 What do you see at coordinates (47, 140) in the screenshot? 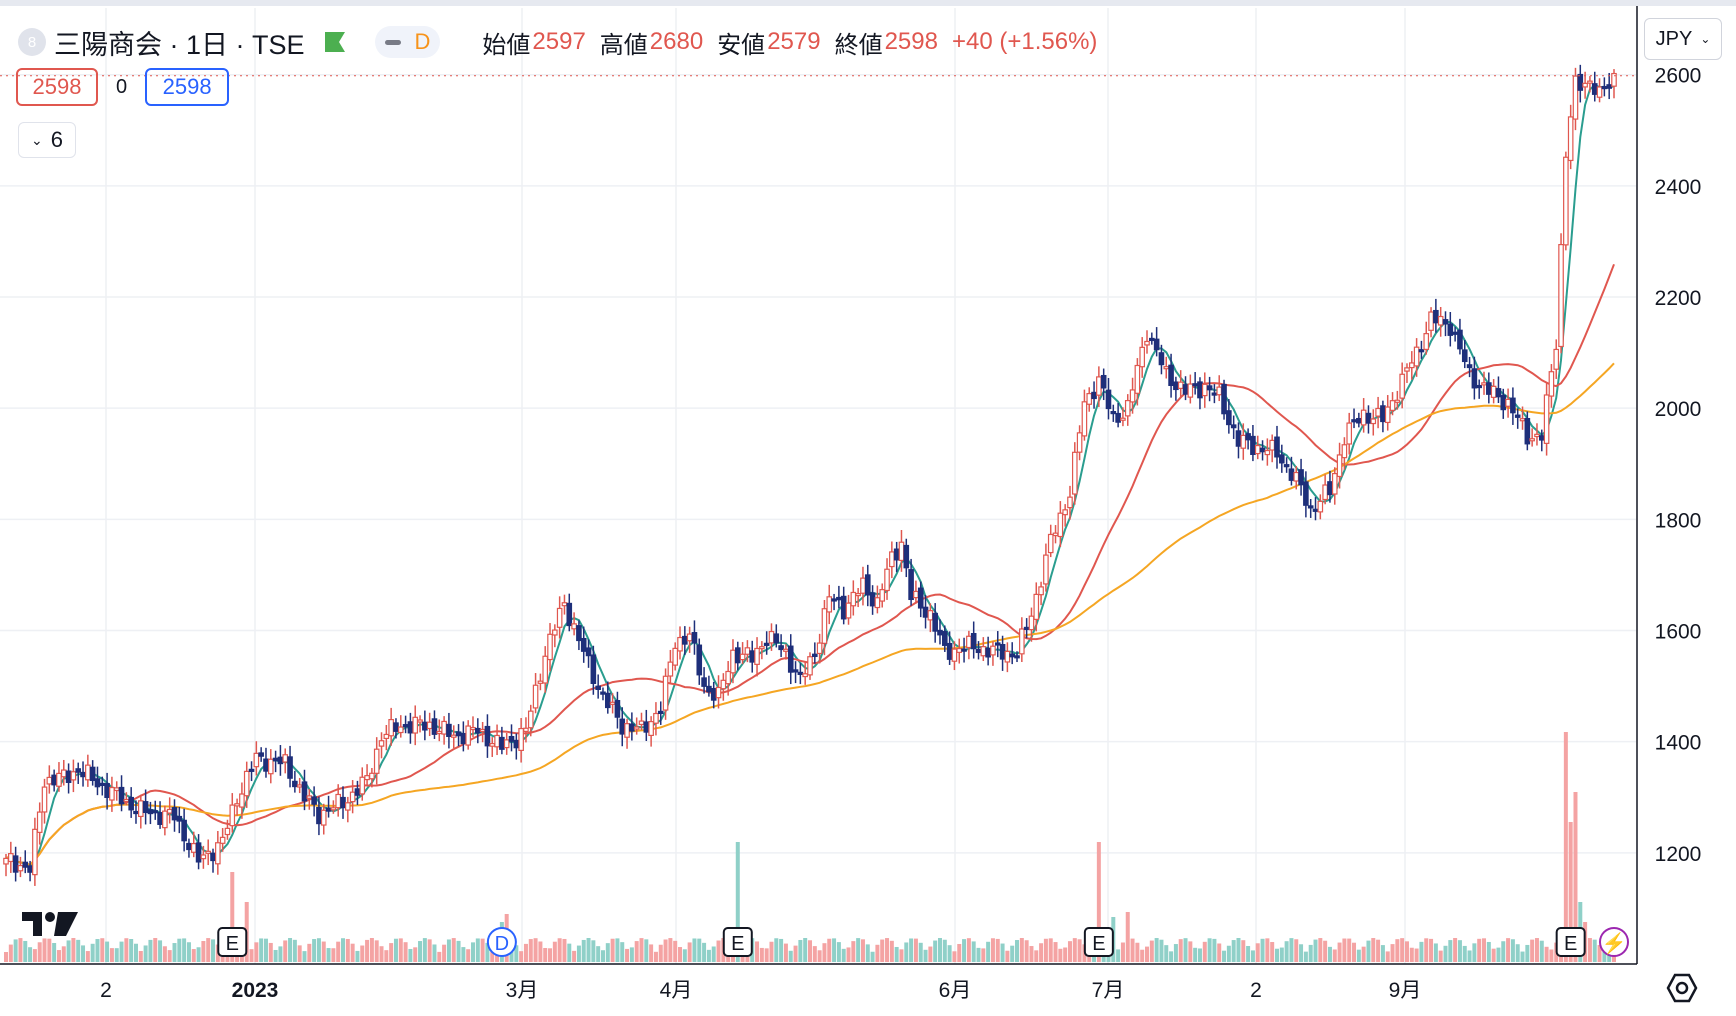
I see `indicators-toggle: ⌄ 6` at bounding box center [47, 140].